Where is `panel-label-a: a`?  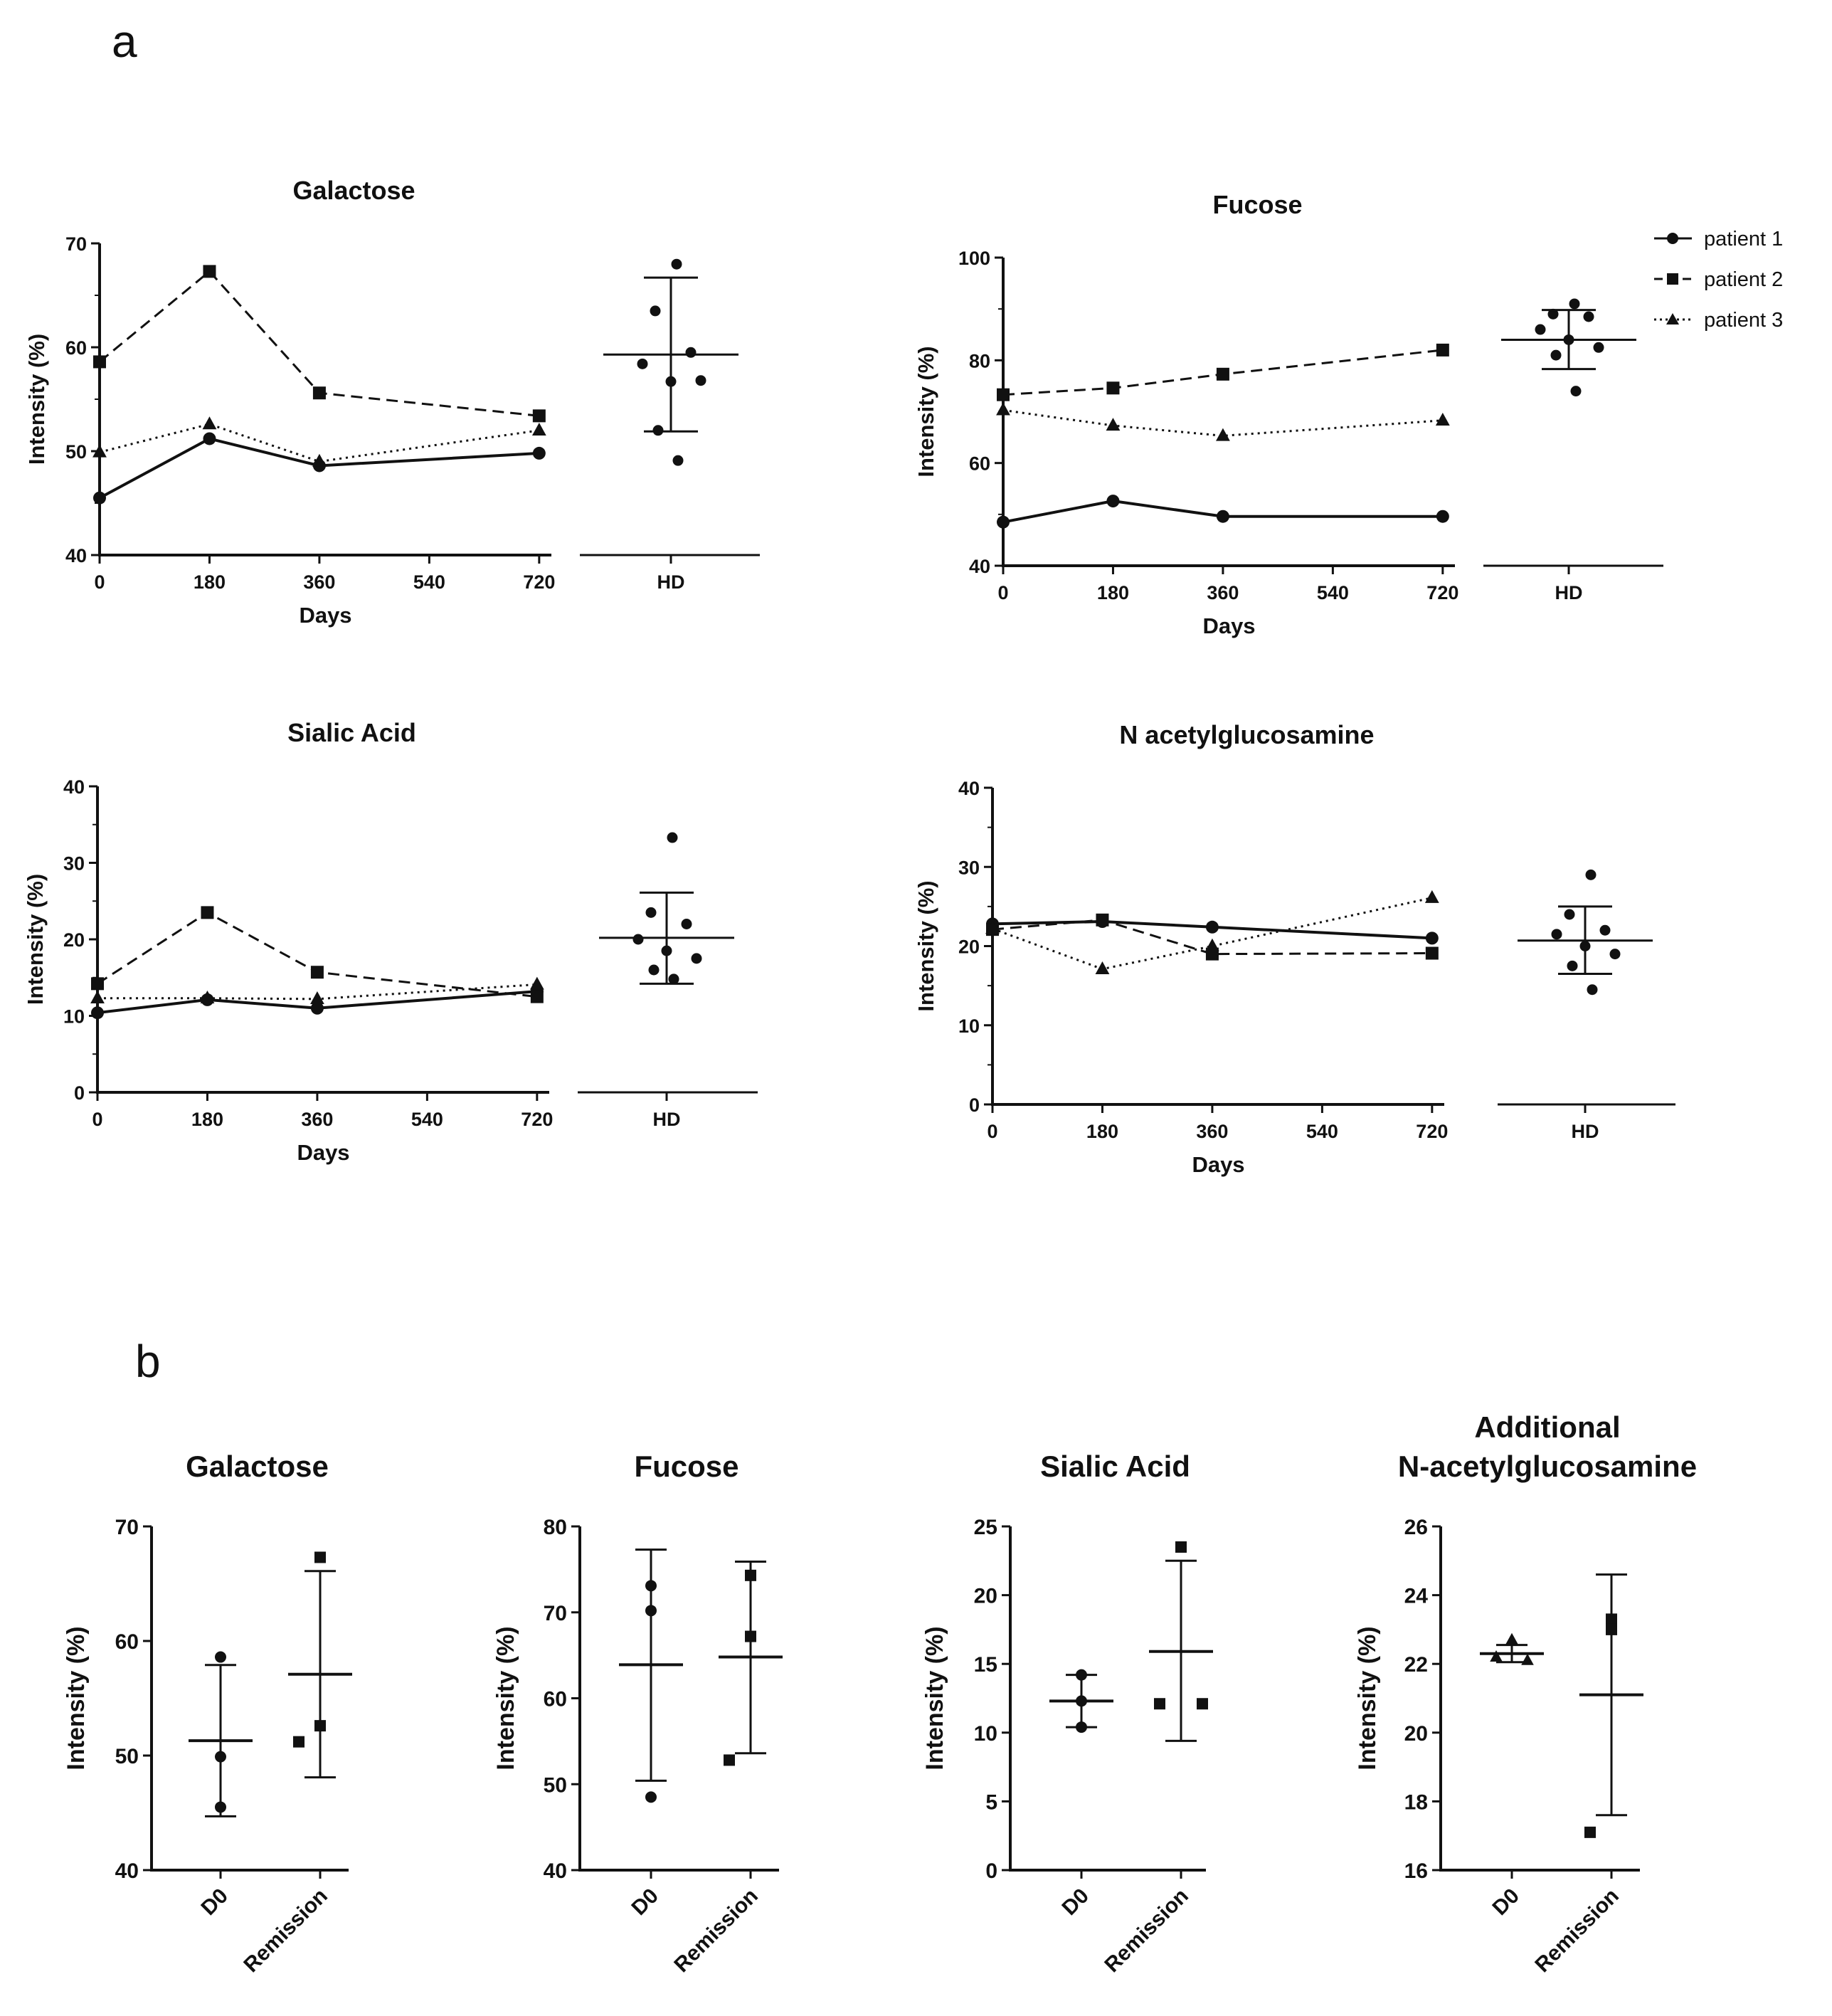 panel-label-a: a is located at coordinates (125, 41).